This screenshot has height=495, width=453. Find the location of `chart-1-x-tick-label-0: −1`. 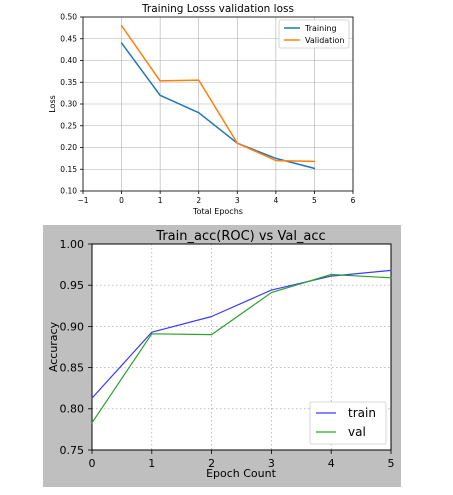

chart-1-x-tick-label-0: −1 is located at coordinates (82, 200).